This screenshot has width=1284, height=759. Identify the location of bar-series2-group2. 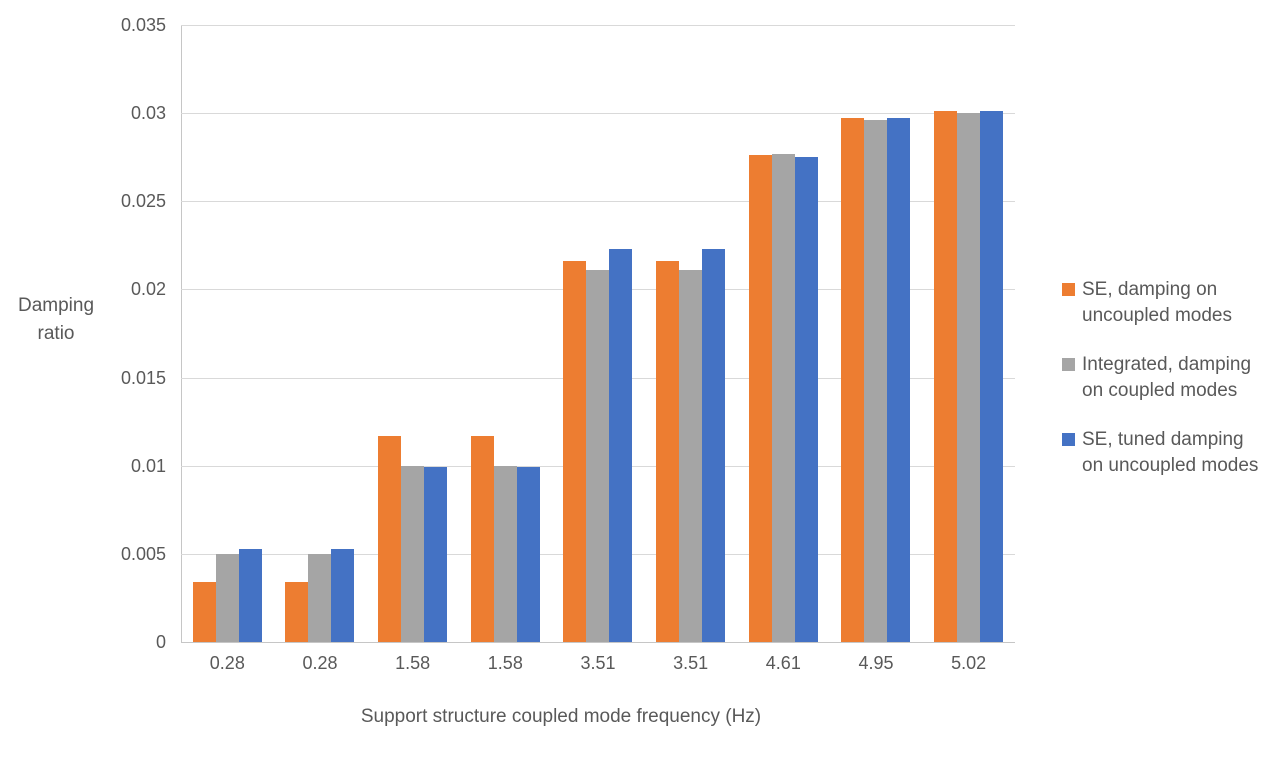
(320, 597).